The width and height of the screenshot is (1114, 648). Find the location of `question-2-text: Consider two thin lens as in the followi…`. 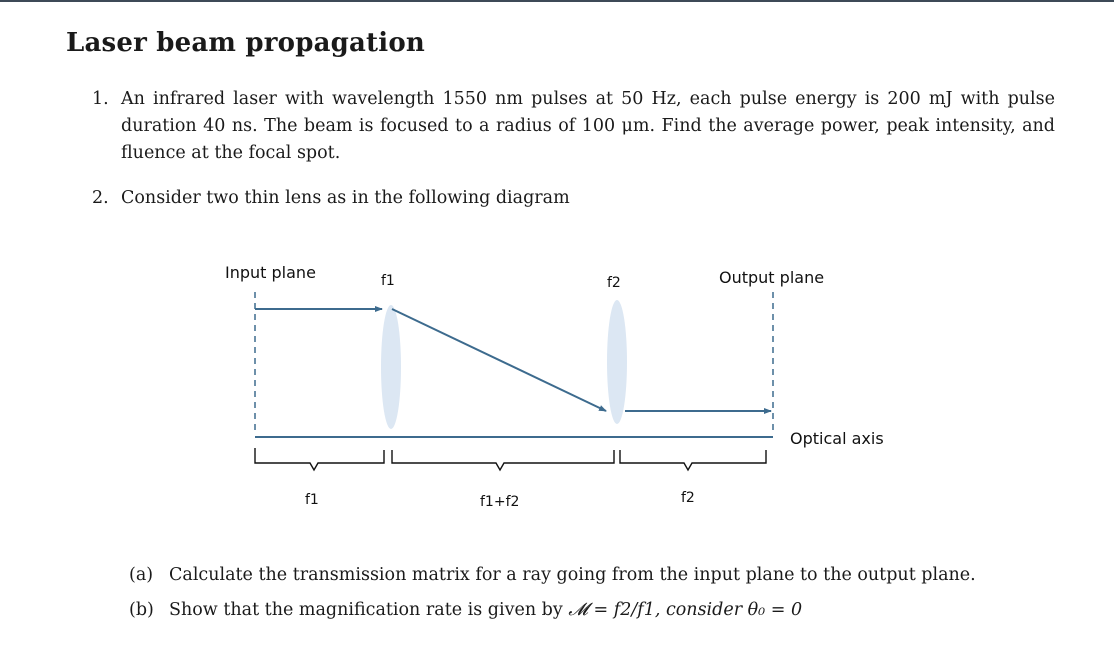

question-2-text: Consider two thin lens as in the followi… is located at coordinates (345, 198).